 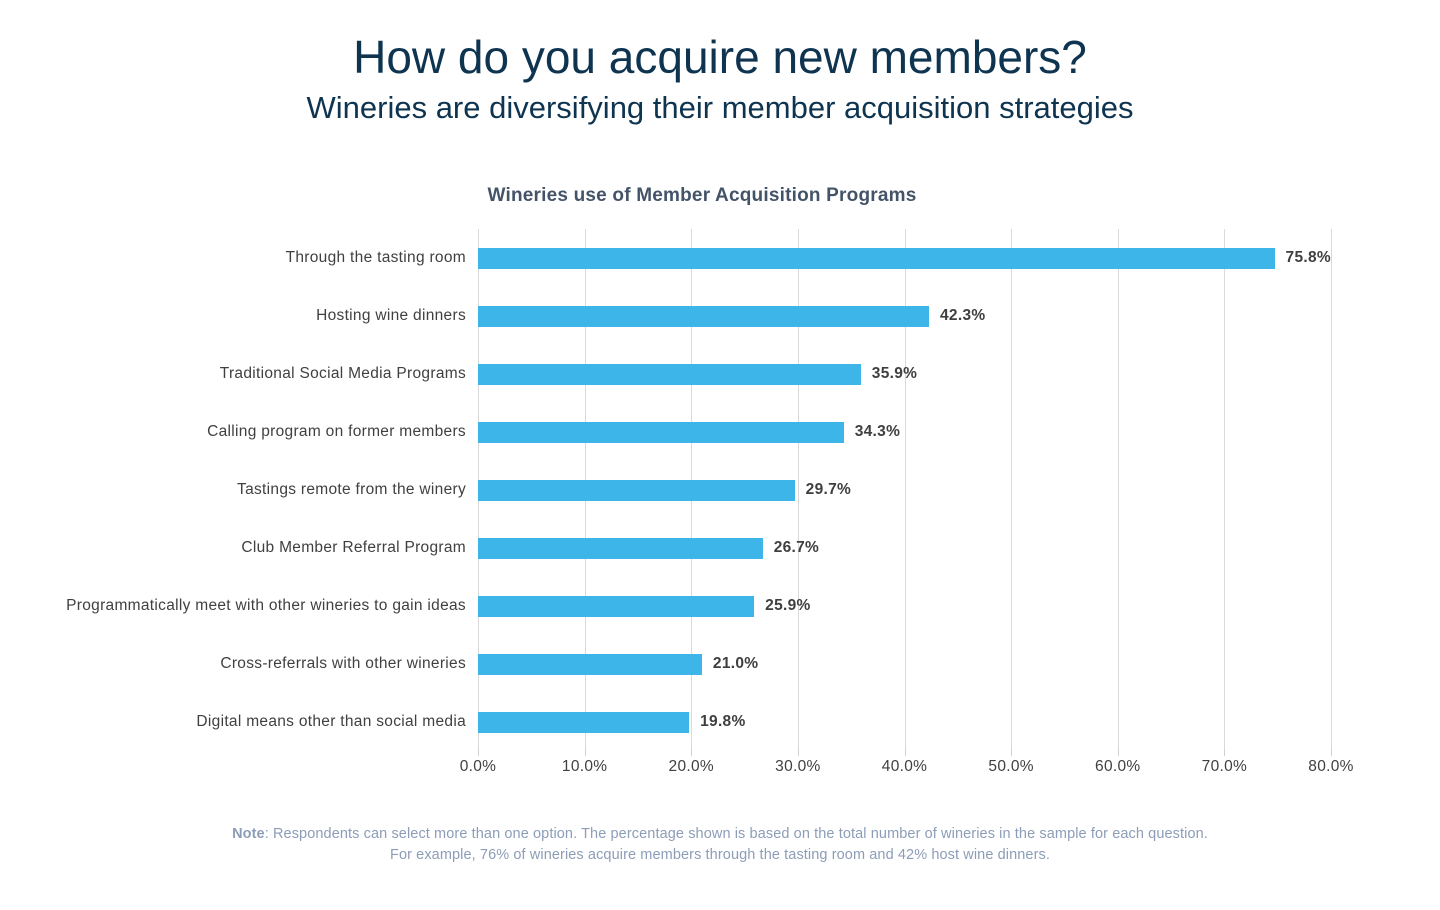 I want to click on value-label: 26.7%, so click(x=796, y=547).